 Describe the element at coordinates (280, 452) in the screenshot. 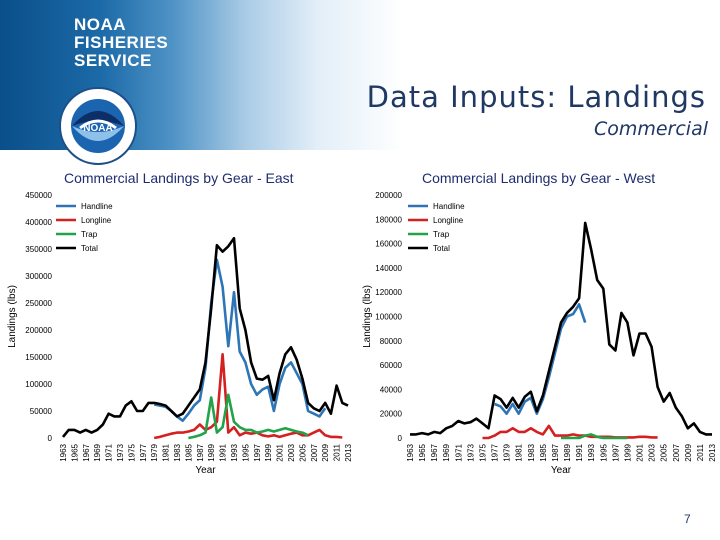

I see `east-x-tick-label: 2001` at that location.